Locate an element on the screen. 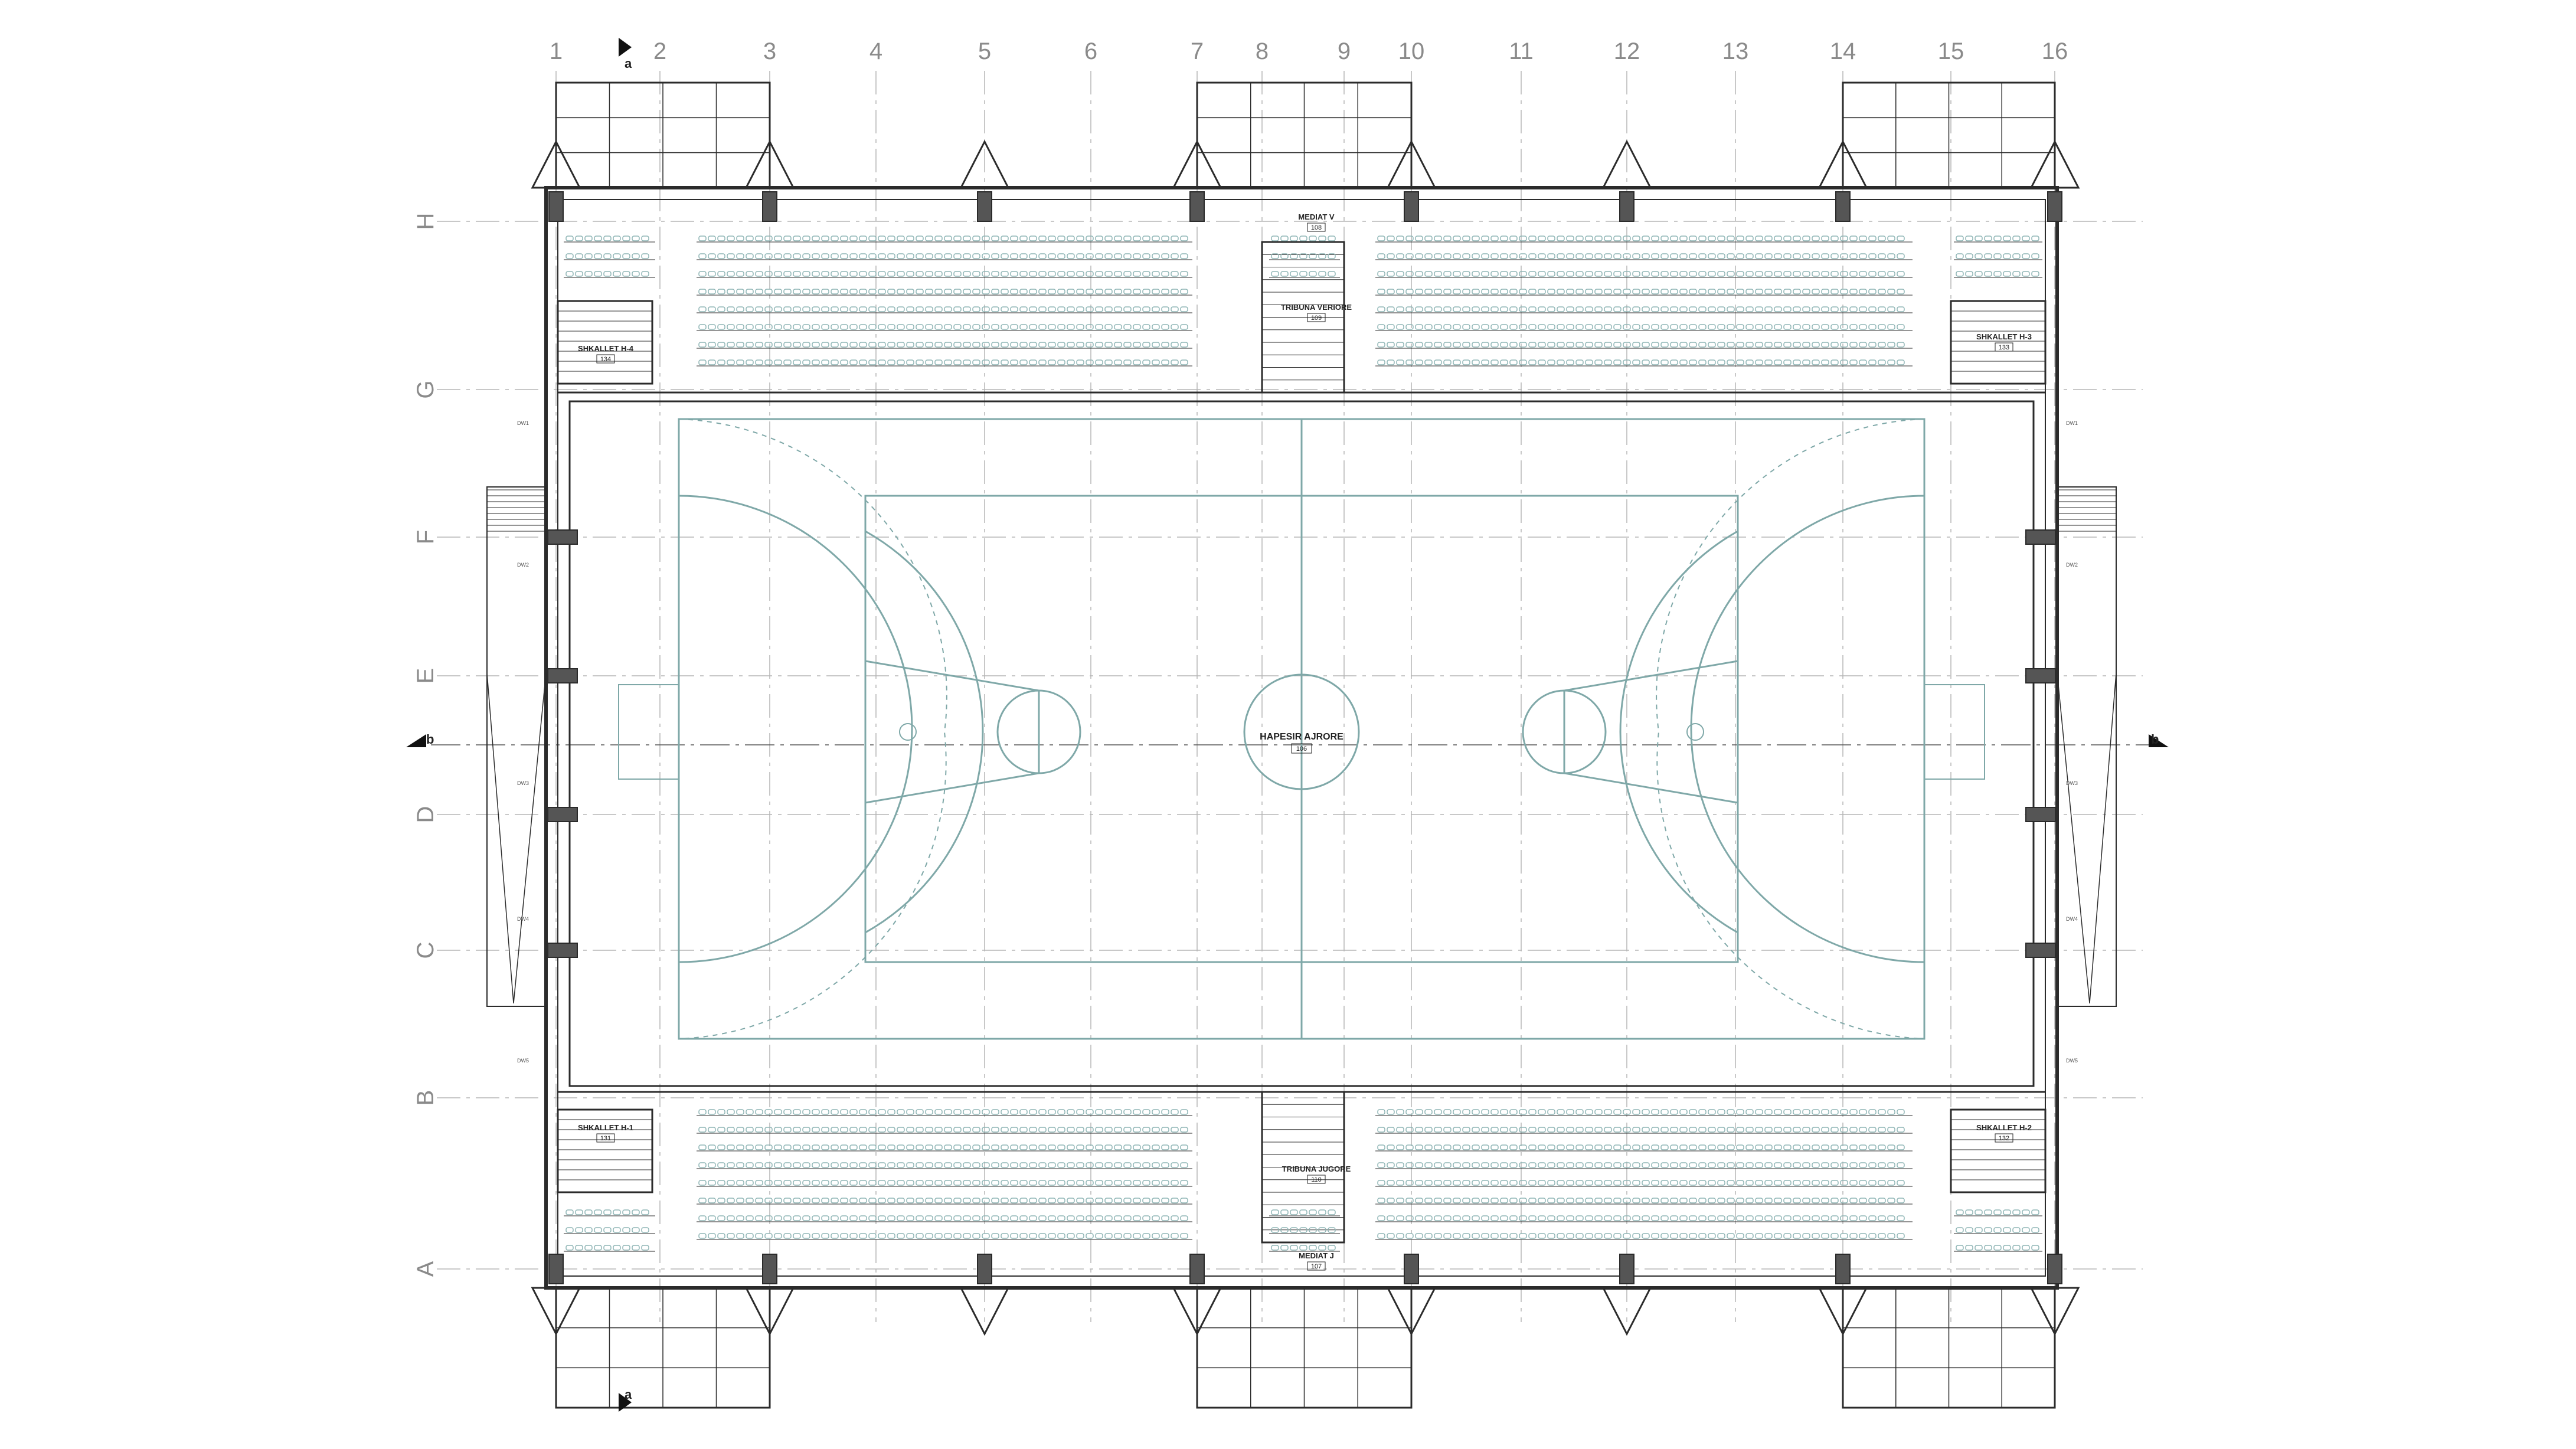 Image resolution: width=2576 pixels, height=1449 pixels. label-tribune-north: TRIBUNA VERIORE 109 is located at coordinates (1316, 313).